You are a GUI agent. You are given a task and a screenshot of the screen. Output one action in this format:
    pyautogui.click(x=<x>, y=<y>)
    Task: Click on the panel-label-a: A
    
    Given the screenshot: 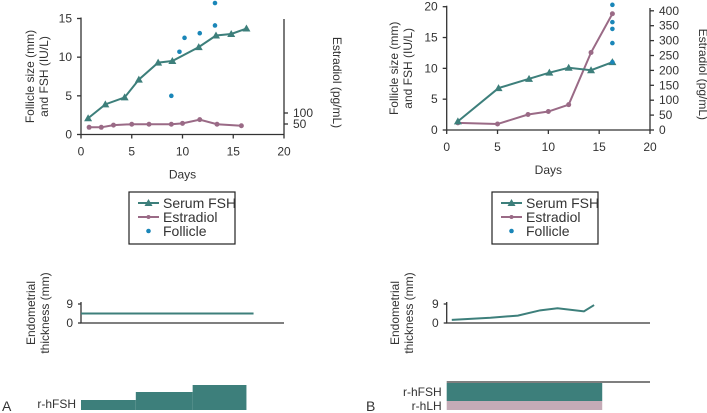 What is the action you would take?
    pyautogui.click(x=7, y=405)
    